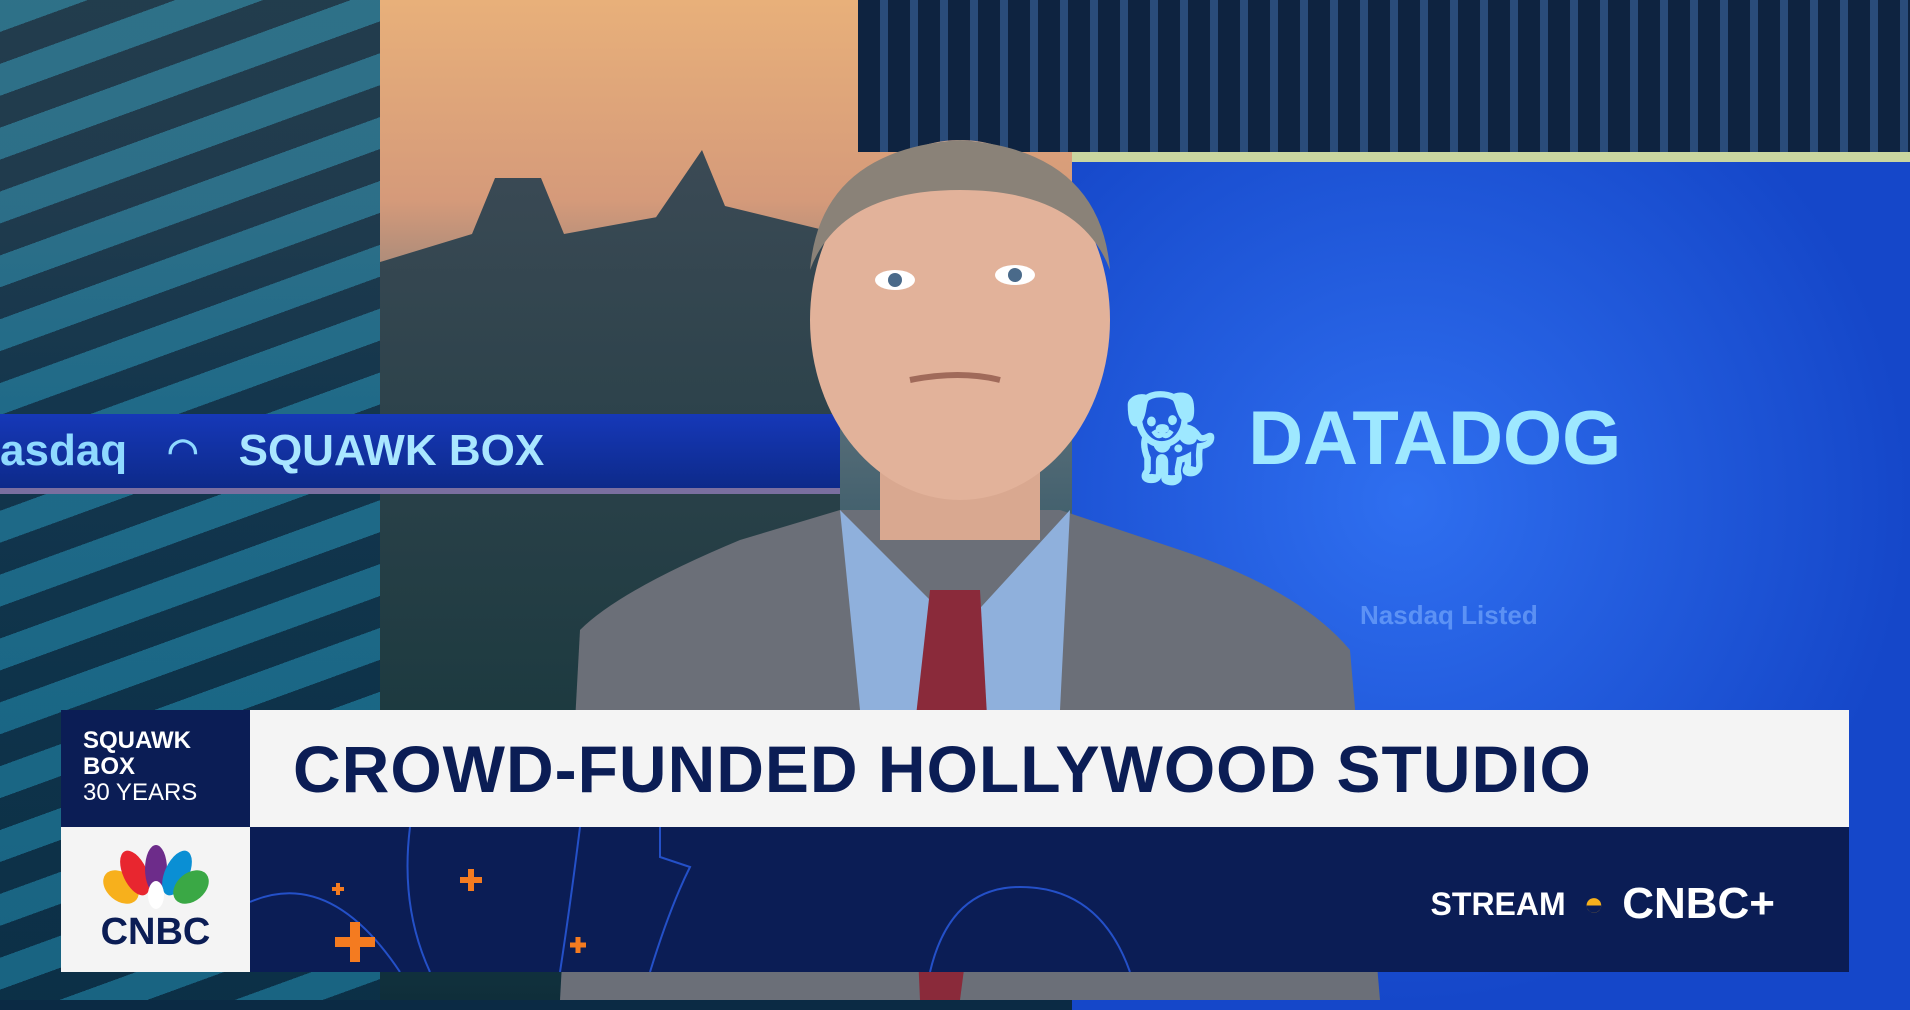 This screenshot has height=1010, width=1910. What do you see at coordinates (960, 205) in the screenshot?
I see `hair` at bounding box center [960, 205].